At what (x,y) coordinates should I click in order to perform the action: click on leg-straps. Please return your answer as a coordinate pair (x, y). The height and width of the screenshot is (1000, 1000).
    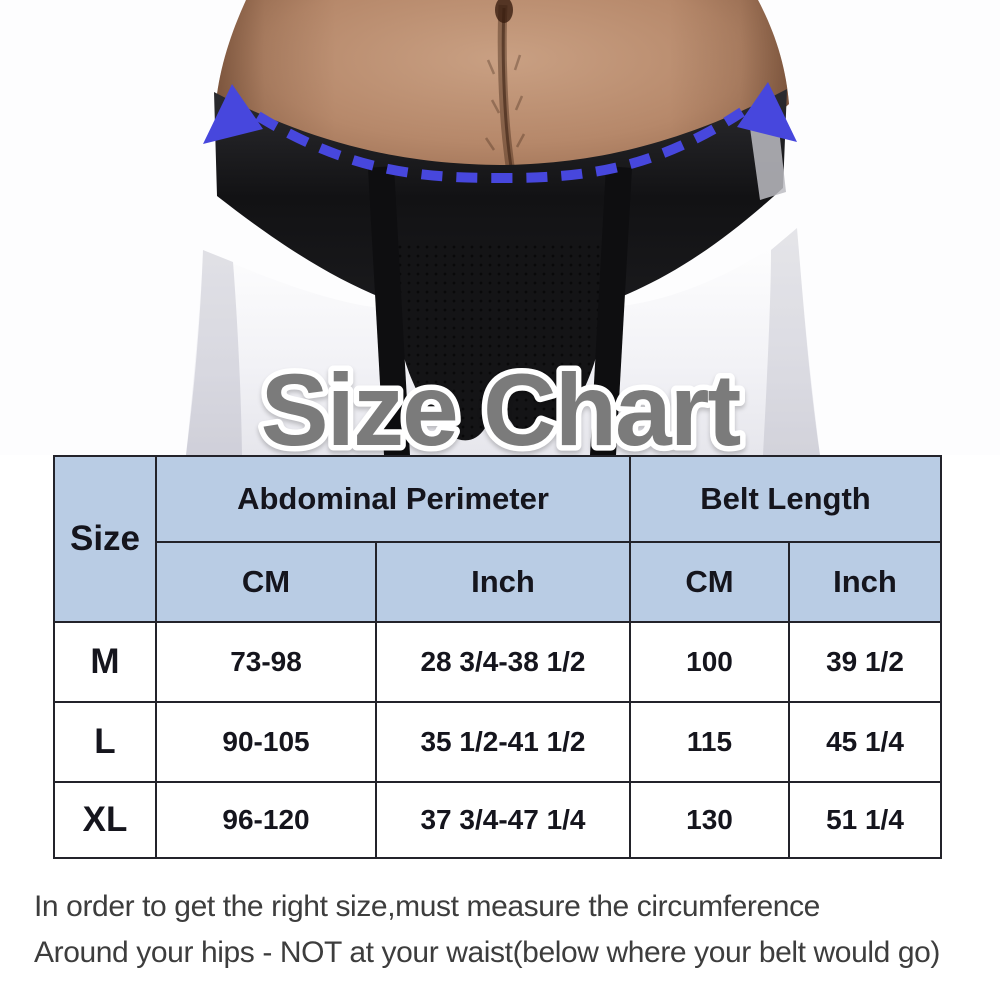
    Looking at the image, I should click on (500, 310).